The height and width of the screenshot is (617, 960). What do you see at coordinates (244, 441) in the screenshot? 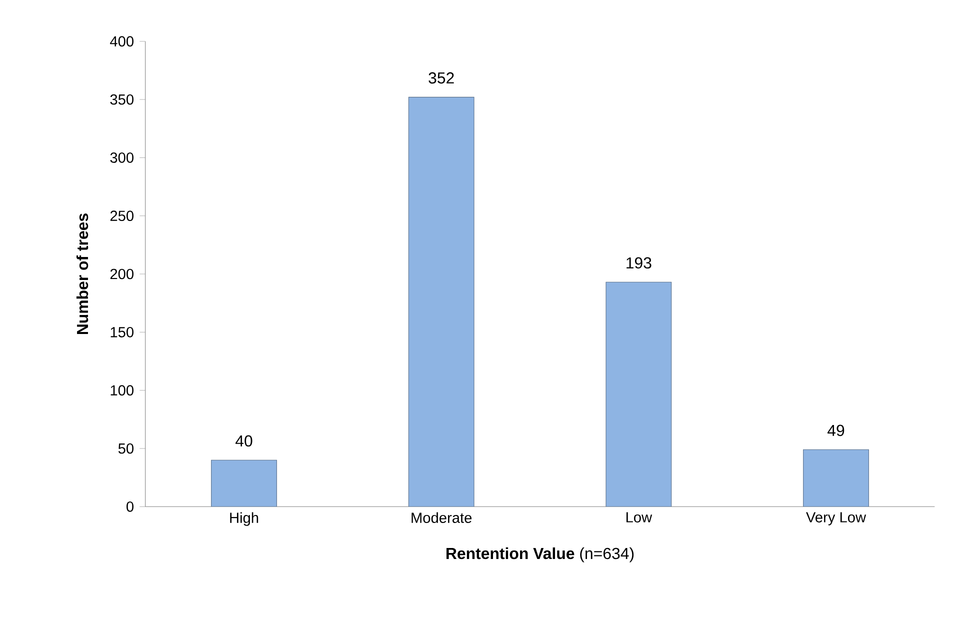
I see `data-label: 40` at bounding box center [244, 441].